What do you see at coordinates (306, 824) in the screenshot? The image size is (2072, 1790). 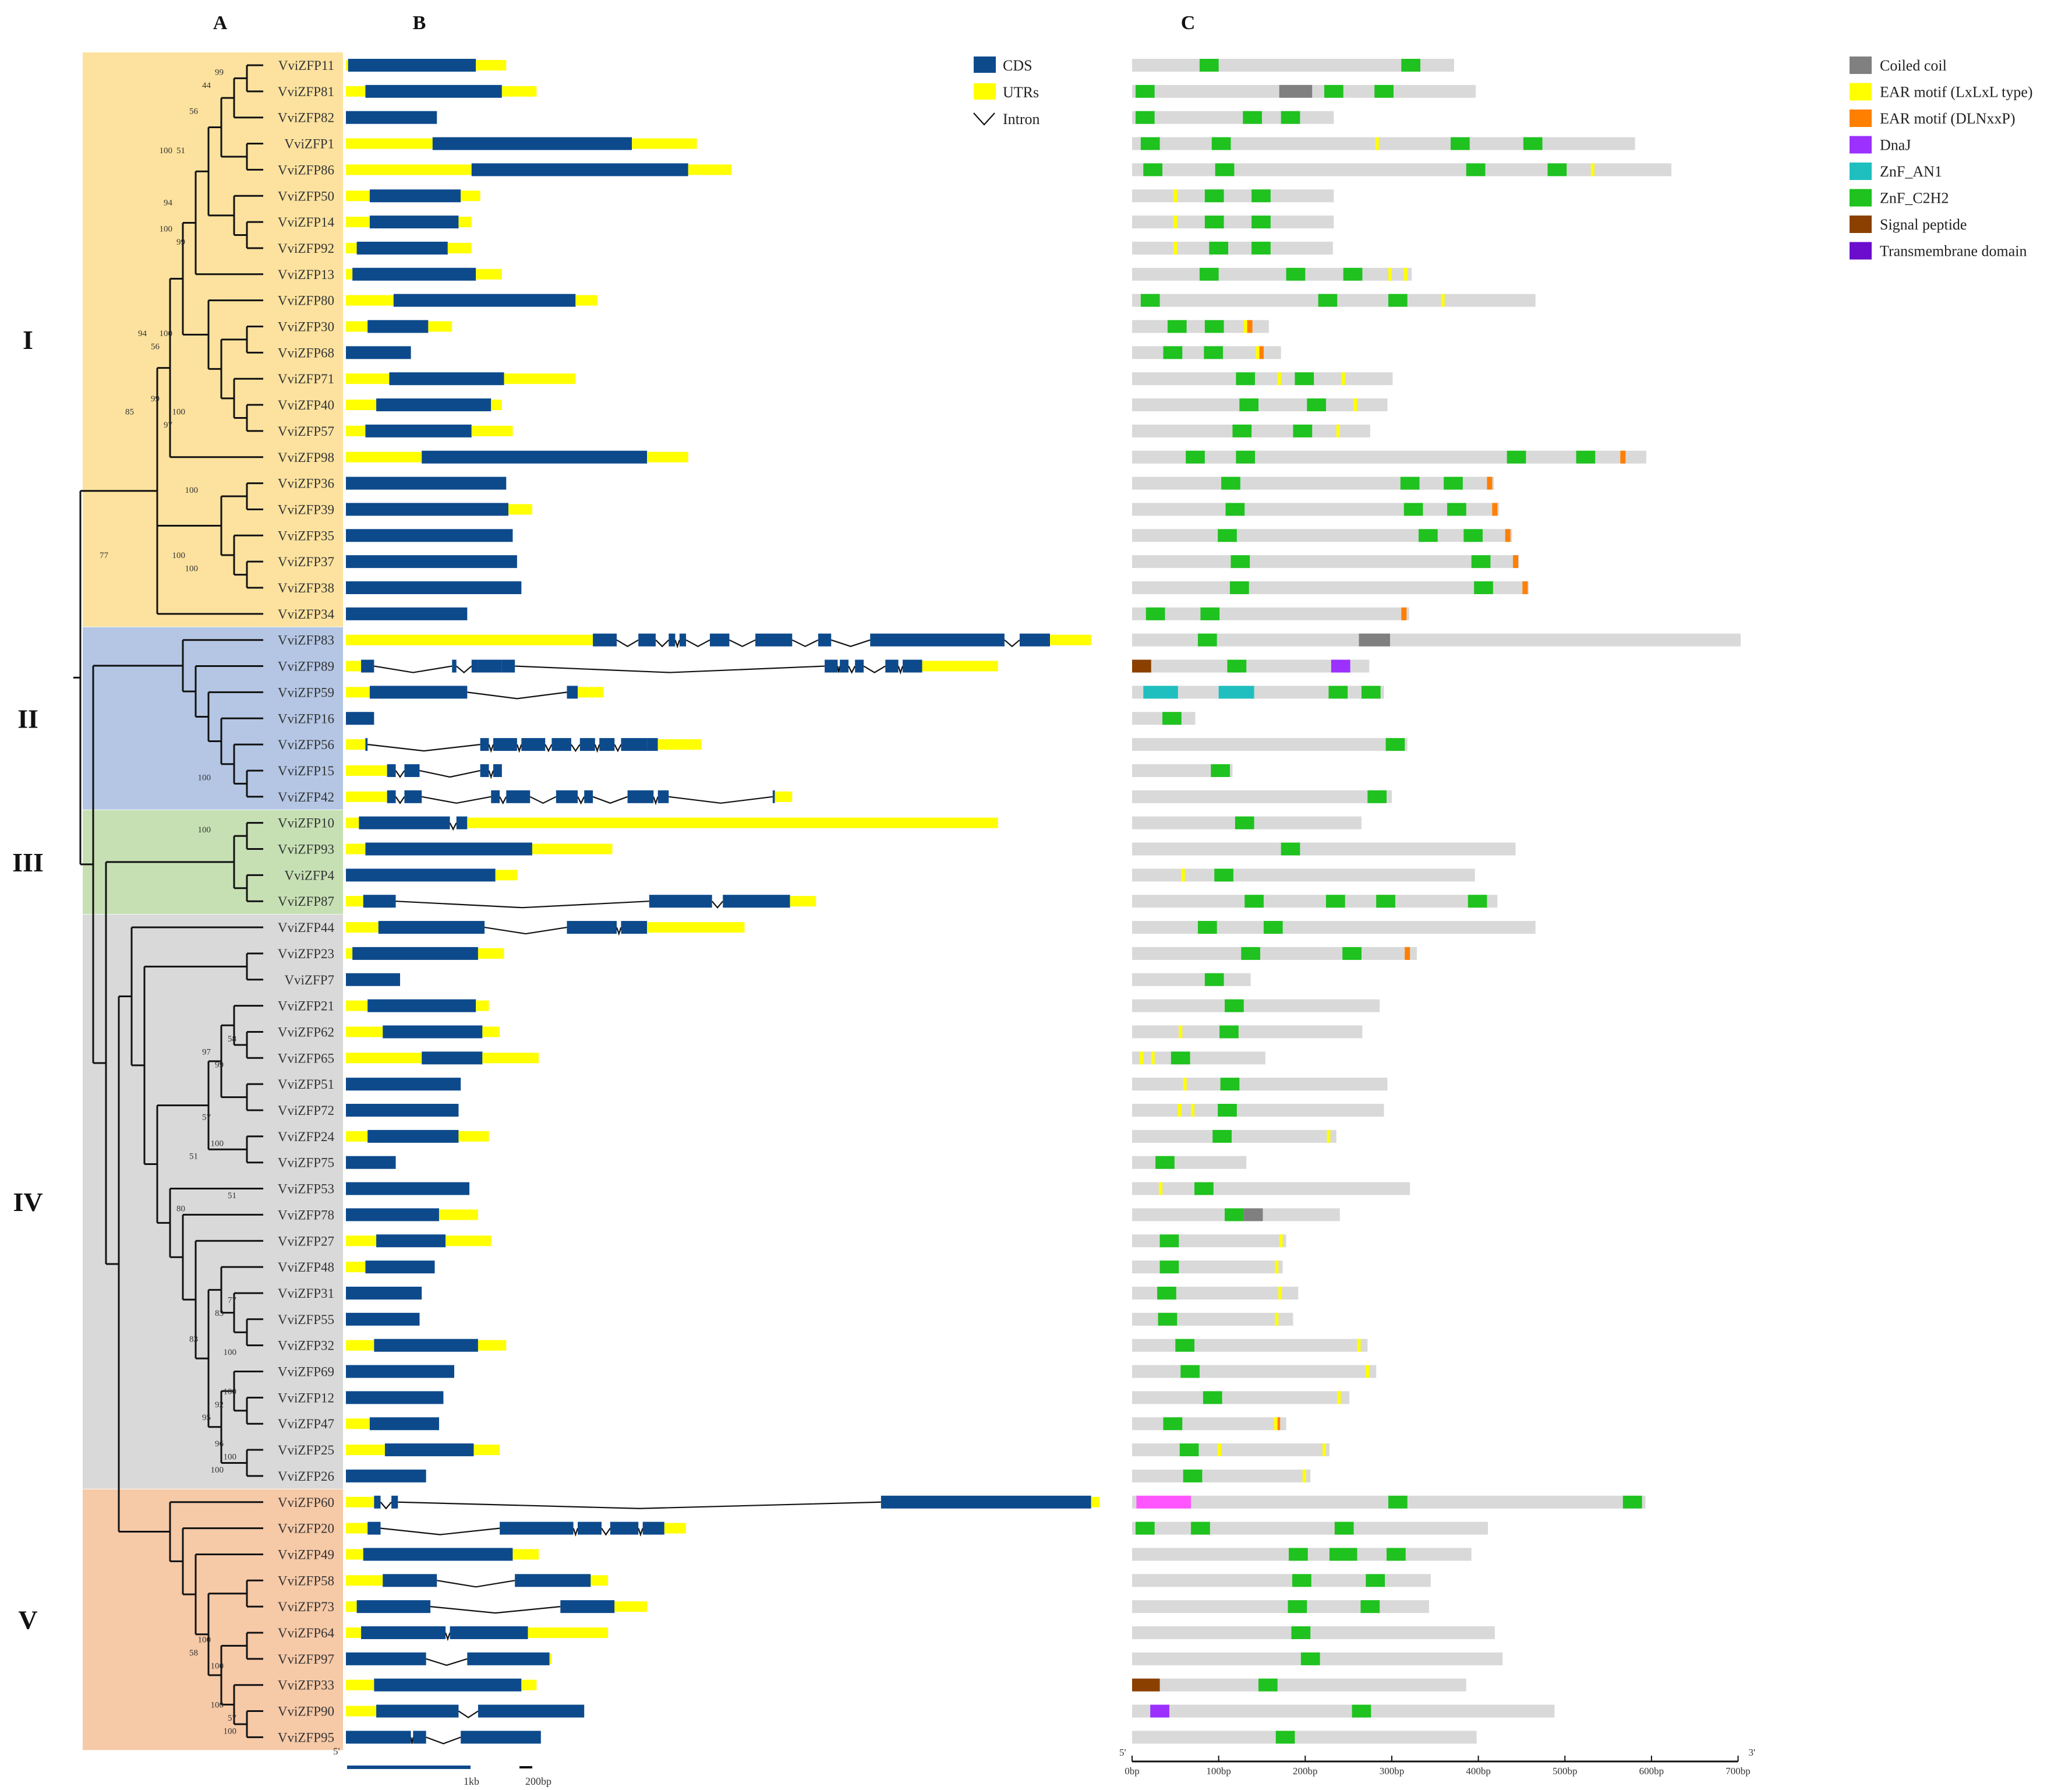 I see `gene-name: VviZFP10` at bounding box center [306, 824].